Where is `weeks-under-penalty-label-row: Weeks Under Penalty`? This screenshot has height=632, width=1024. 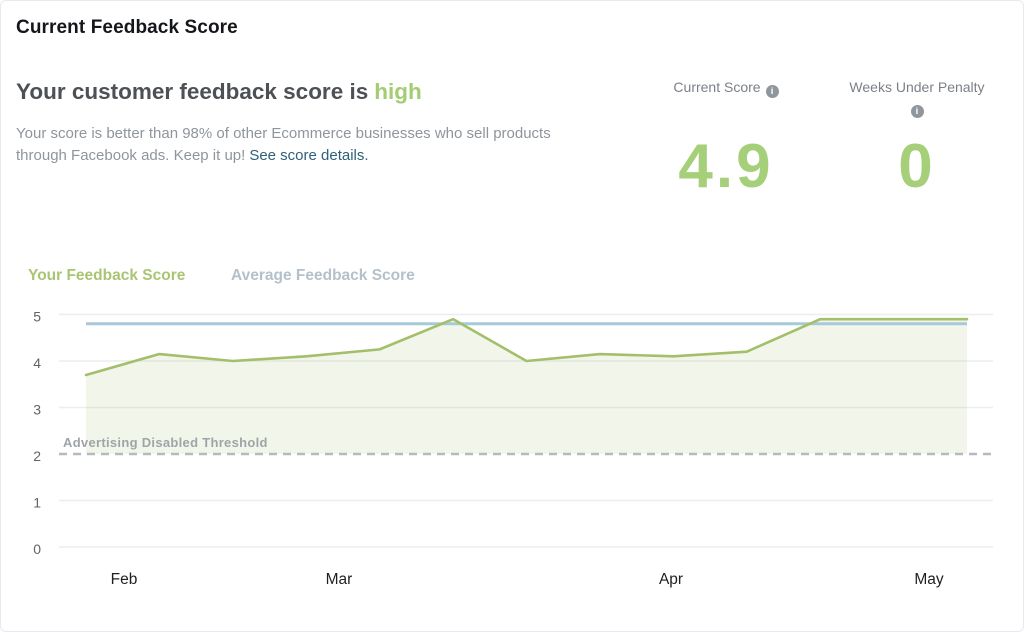 weeks-under-penalty-label-row: Weeks Under Penalty is located at coordinates (917, 108).